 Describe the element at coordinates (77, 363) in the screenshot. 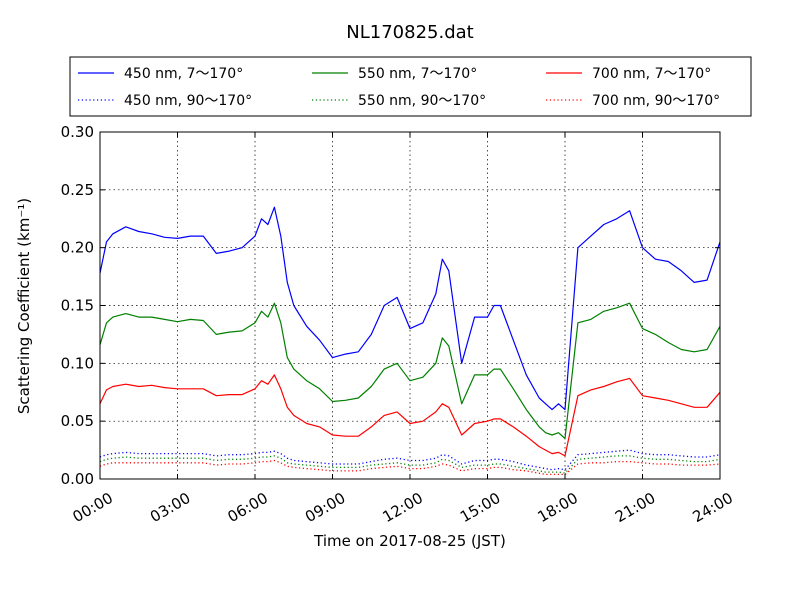

I see `y-tick-label-2: 0.10` at that location.